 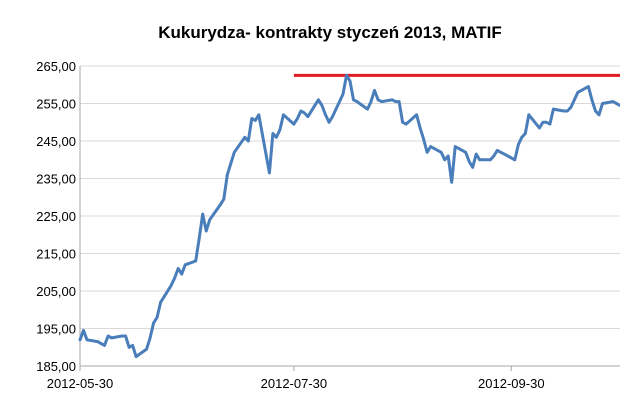 What do you see at coordinates (330, 32) in the screenshot?
I see `chart-title: Kukurydza- kontrakty styczeń 2013, MATIF` at bounding box center [330, 32].